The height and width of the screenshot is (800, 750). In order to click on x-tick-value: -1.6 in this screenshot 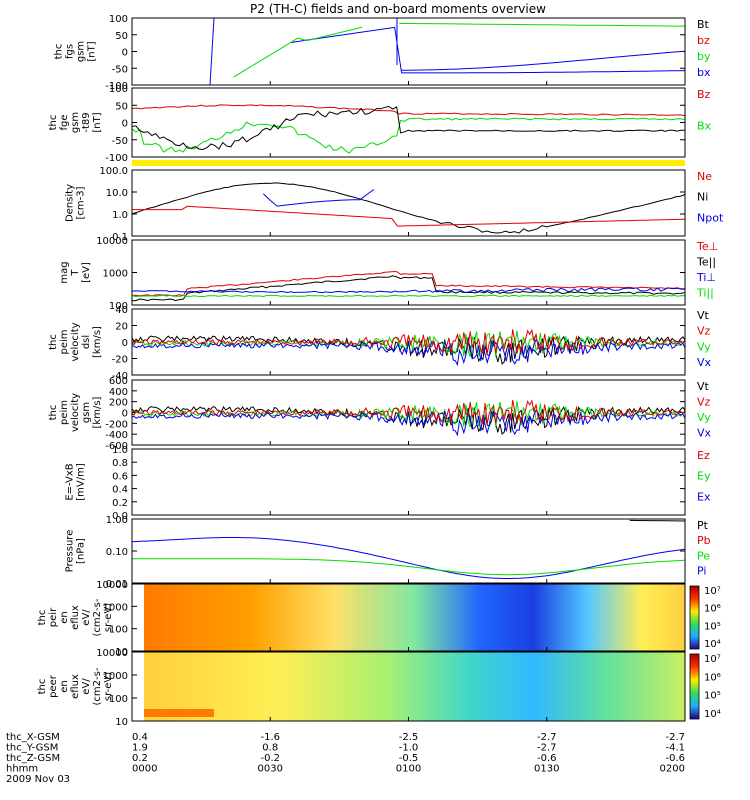, I will do `click(270, 737)`.